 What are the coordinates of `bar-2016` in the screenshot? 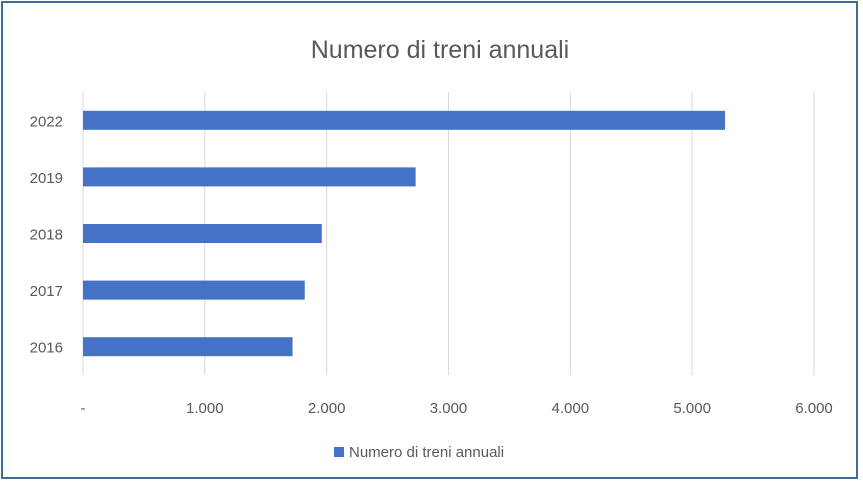 It's located at (188, 347).